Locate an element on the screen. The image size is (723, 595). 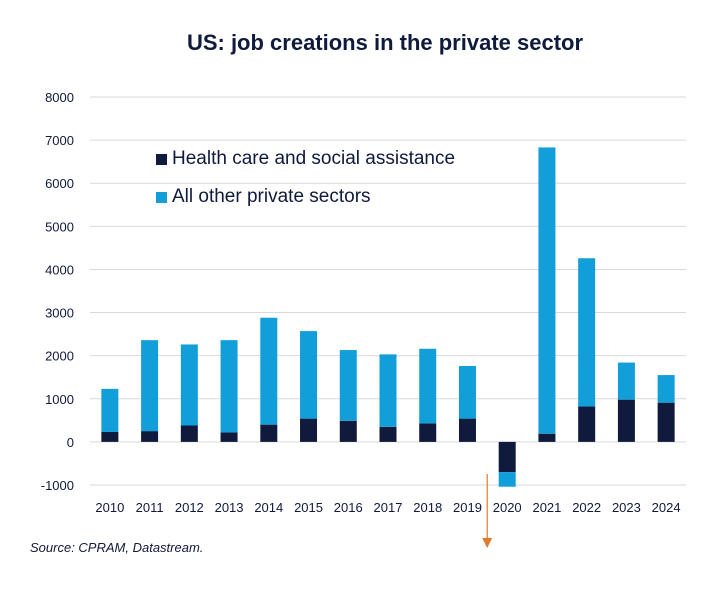
bar-other-2020 is located at coordinates (507, 479).